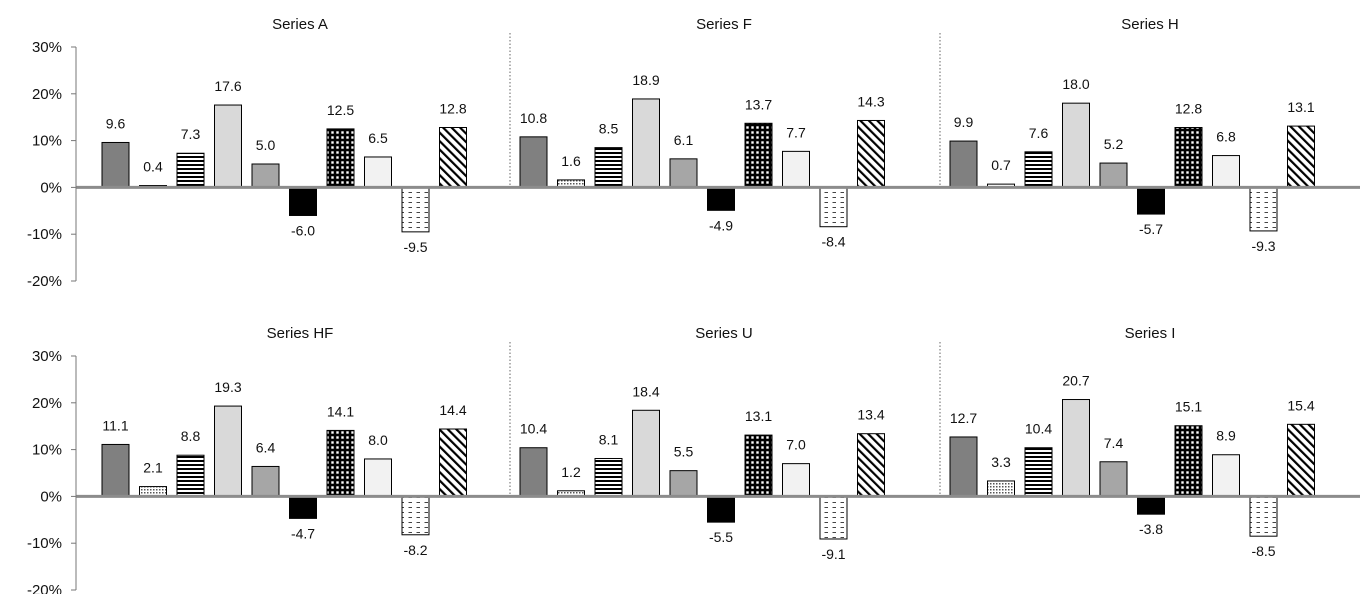 This screenshot has height=599, width=1360. Describe the element at coordinates (571, 161) in the screenshot. I see `data-label: 1.6` at that location.